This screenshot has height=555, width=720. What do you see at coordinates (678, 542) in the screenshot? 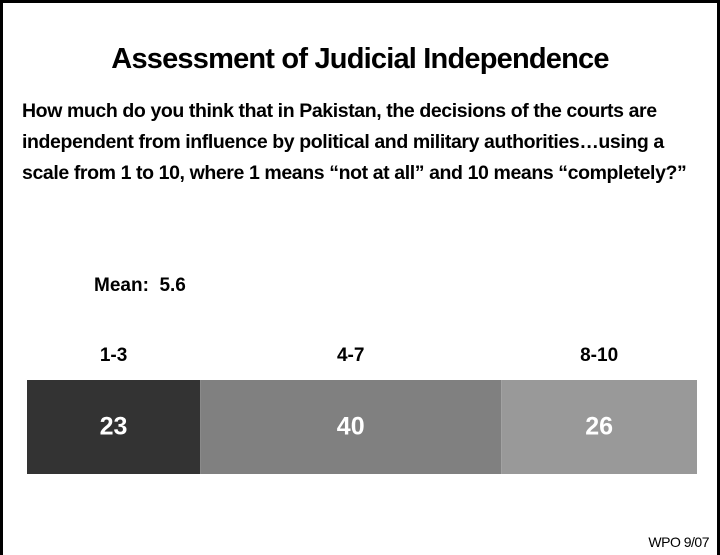
I see `footer-note: WPO 9/07` at bounding box center [678, 542].